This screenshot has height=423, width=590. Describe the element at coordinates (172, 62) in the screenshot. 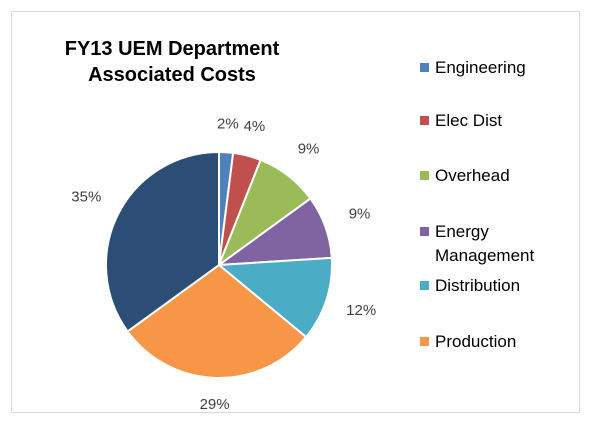

I see `chart-title: FY13 UEM Department Associated Costs` at that location.